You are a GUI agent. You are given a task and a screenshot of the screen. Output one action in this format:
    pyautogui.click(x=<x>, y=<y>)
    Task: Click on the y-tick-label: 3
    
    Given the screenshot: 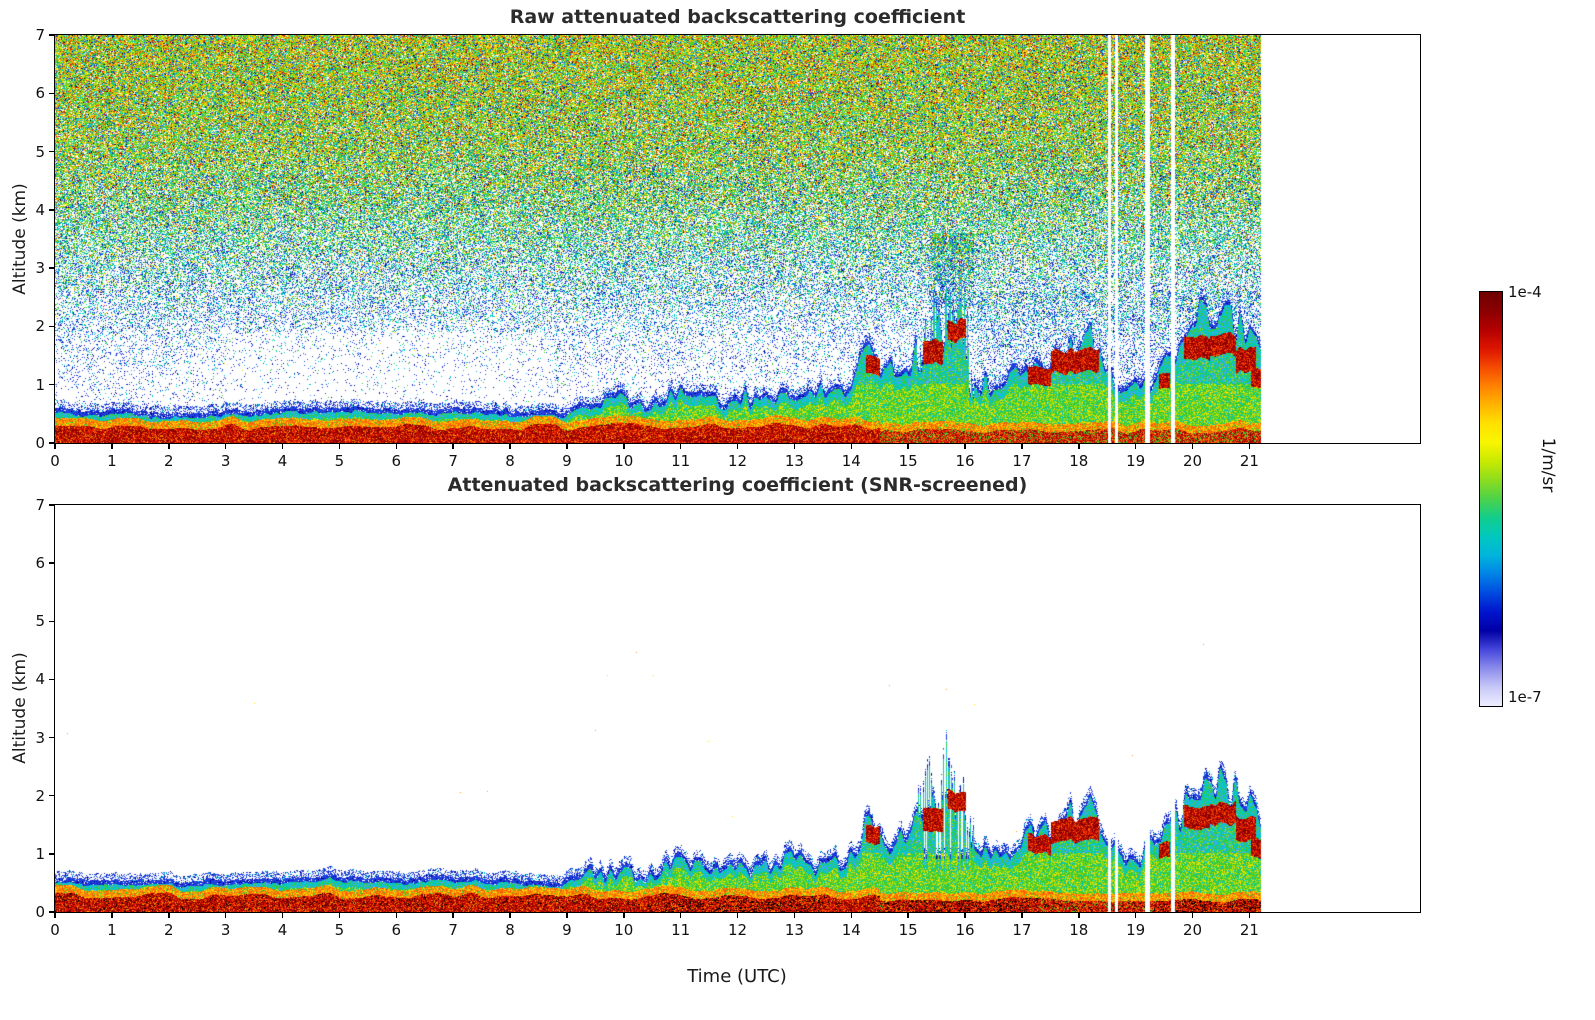 What is the action you would take?
    pyautogui.click(x=40, y=268)
    